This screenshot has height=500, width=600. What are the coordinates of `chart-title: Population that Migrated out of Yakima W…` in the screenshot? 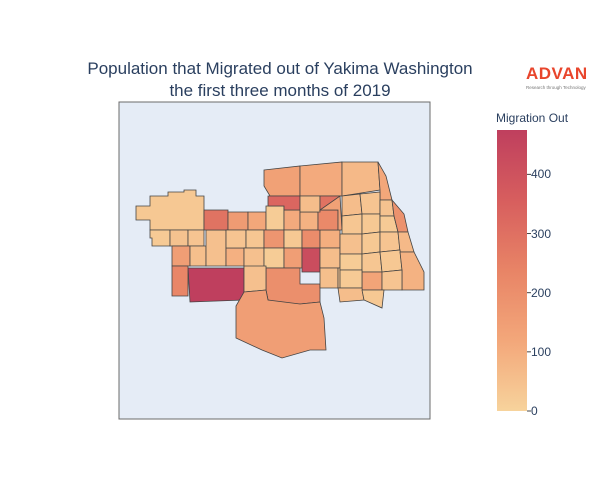 It's located at (280, 80).